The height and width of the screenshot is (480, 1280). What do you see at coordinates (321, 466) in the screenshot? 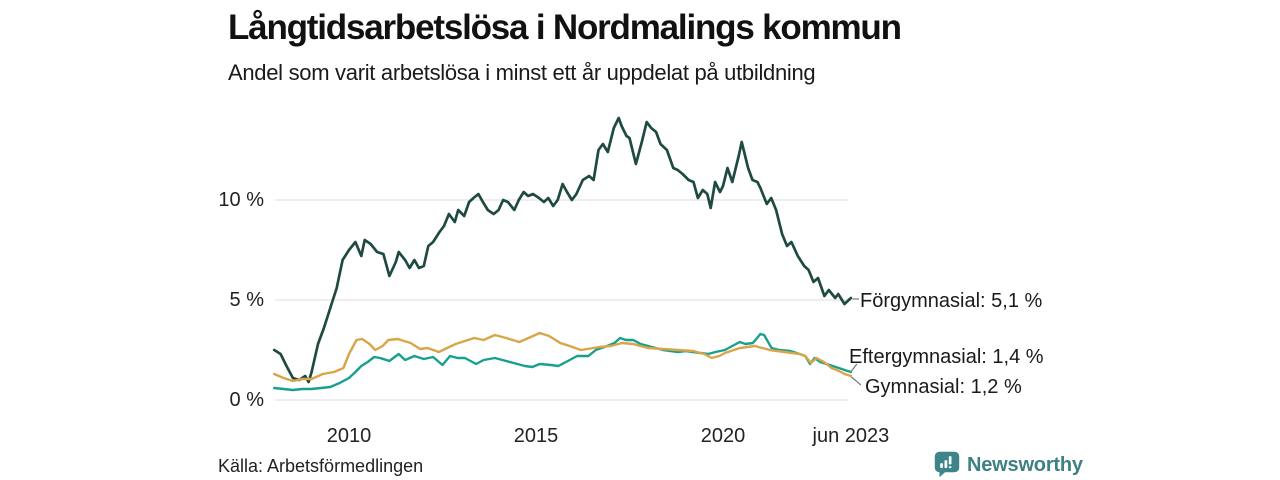
I see `source-note: Källa: Arbetsförmedlingen` at bounding box center [321, 466].